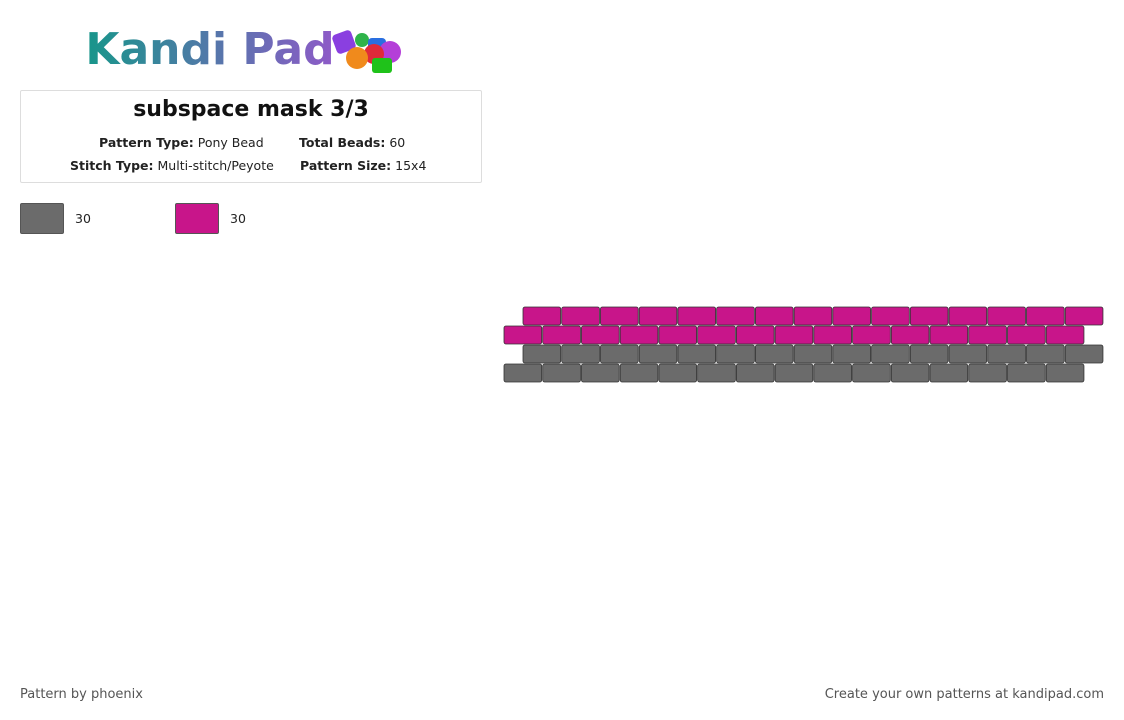  Describe the element at coordinates (342, 142) in the screenshot. I see `field-label: Total Beads:` at that location.